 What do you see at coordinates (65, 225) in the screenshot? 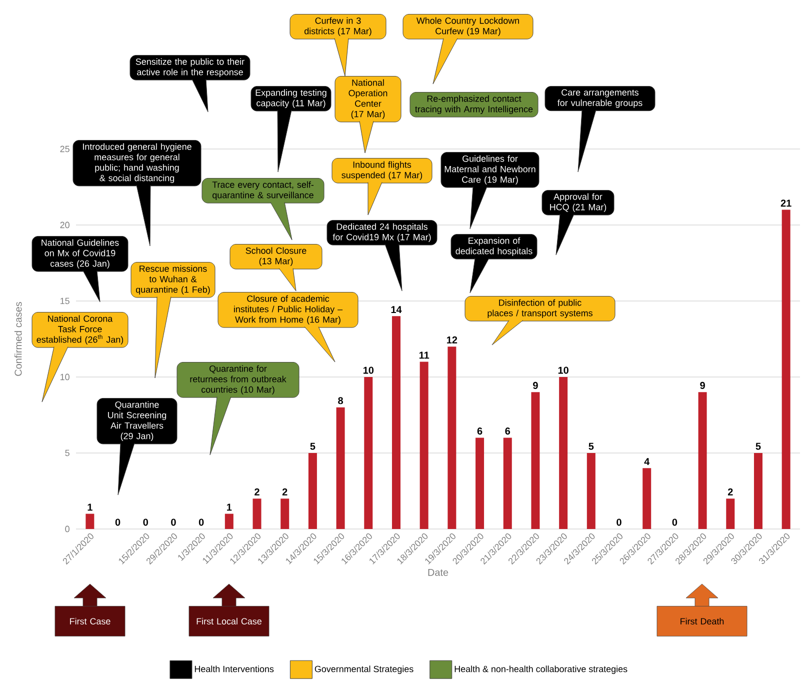
I see `y-tick-label: 20` at bounding box center [65, 225].